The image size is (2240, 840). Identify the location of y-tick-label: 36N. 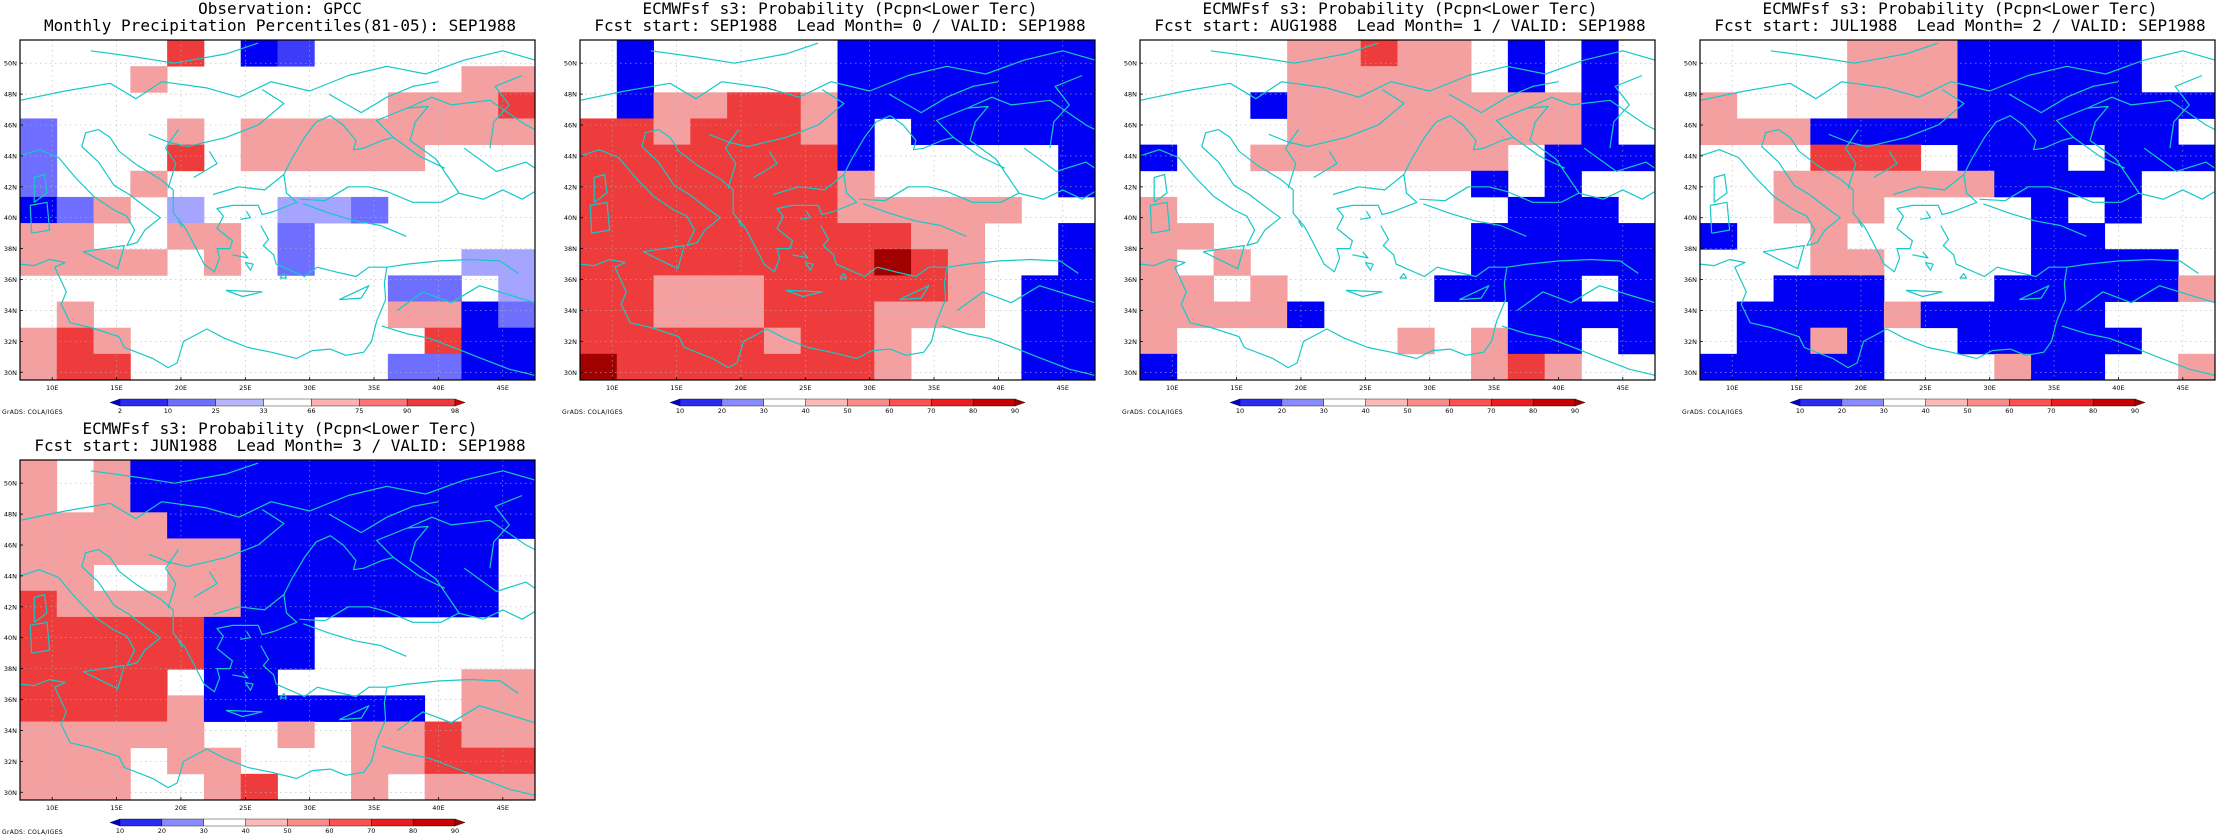
(10, 280).